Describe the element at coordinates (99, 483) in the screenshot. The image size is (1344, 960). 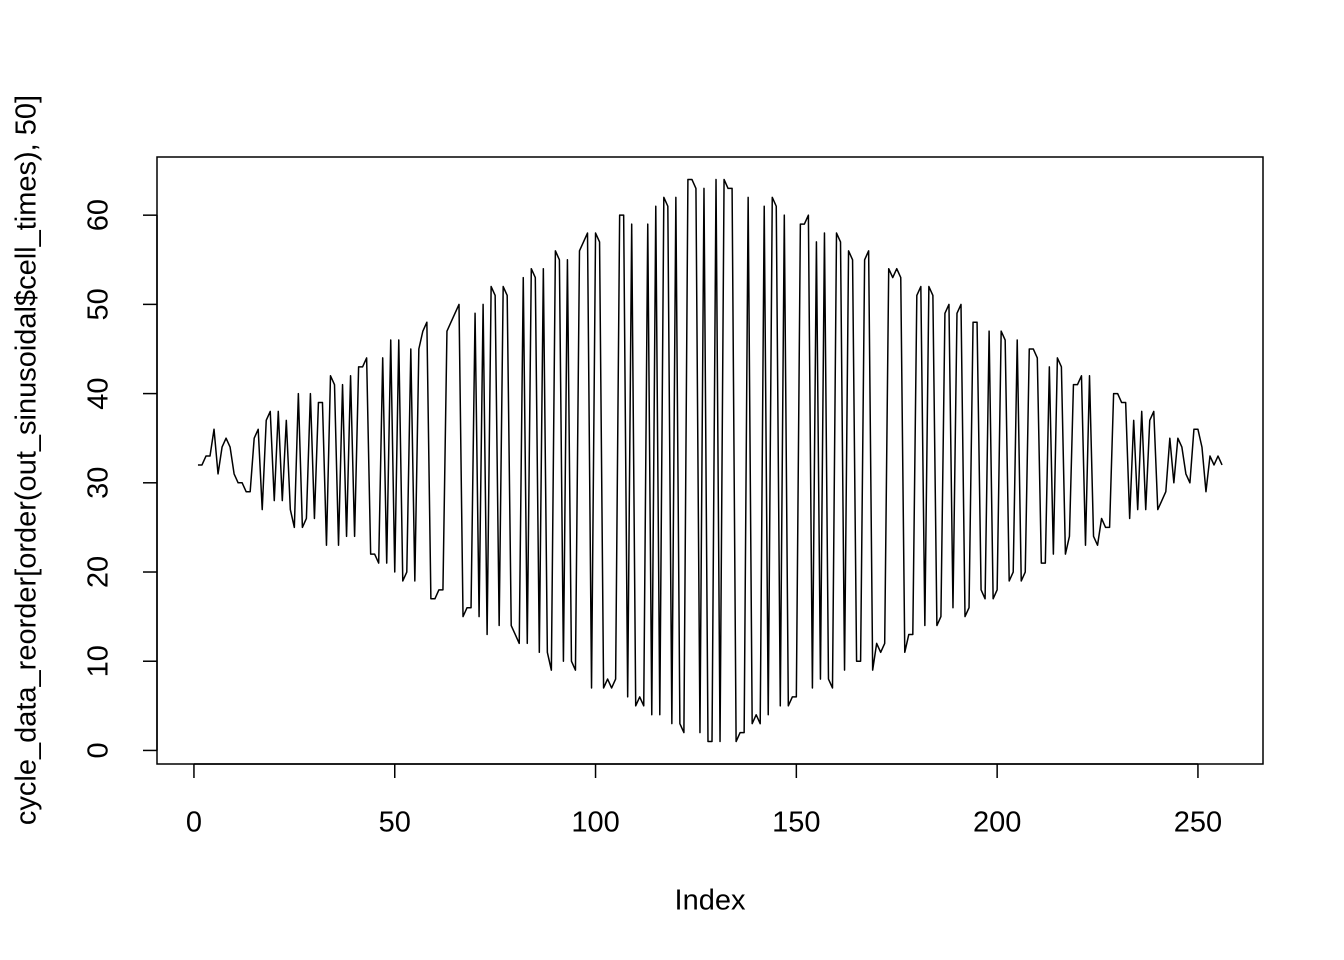
I see `y-tick-label: 30` at that location.